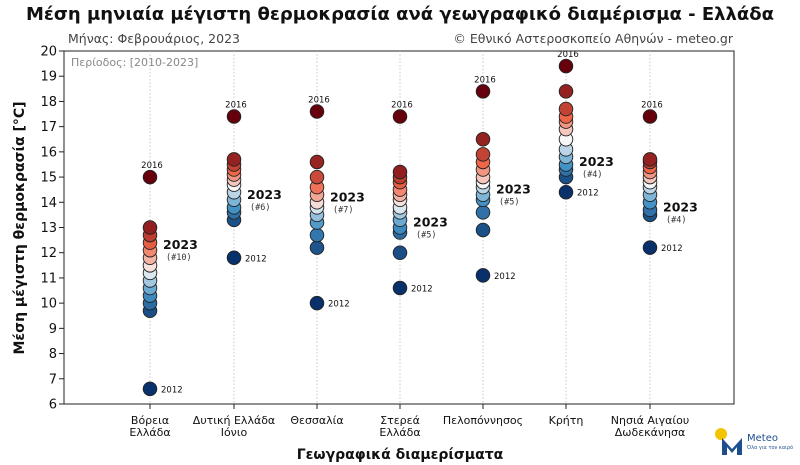 This screenshot has height=465, width=800. What do you see at coordinates (53, 405) in the screenshot?
I see `y-tick-label: 6` at bounding box center [53, 405].